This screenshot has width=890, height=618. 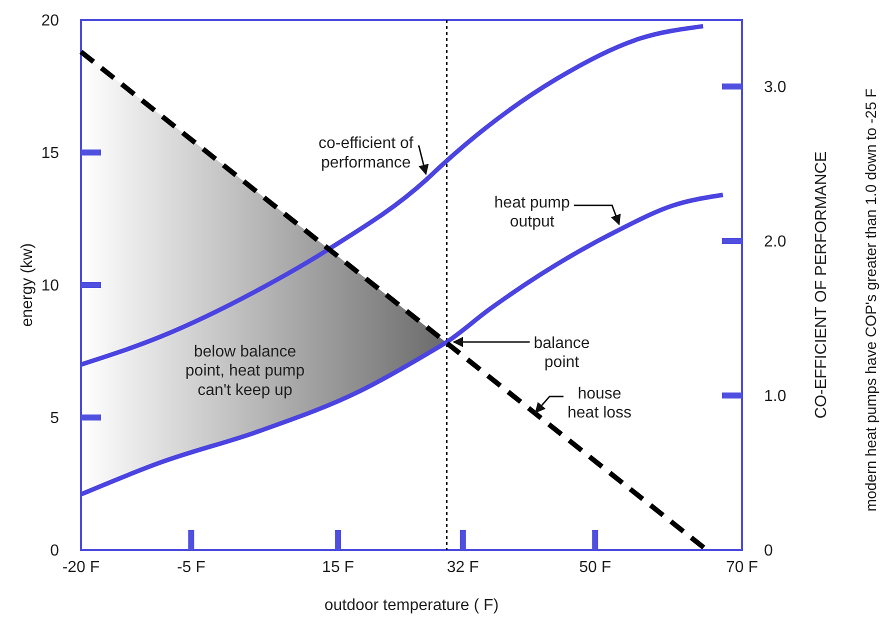 What do you see at coordinates (50, 21) in the screenshot?
I see `y-tick-label: 20` at bounding box center [50, 21].